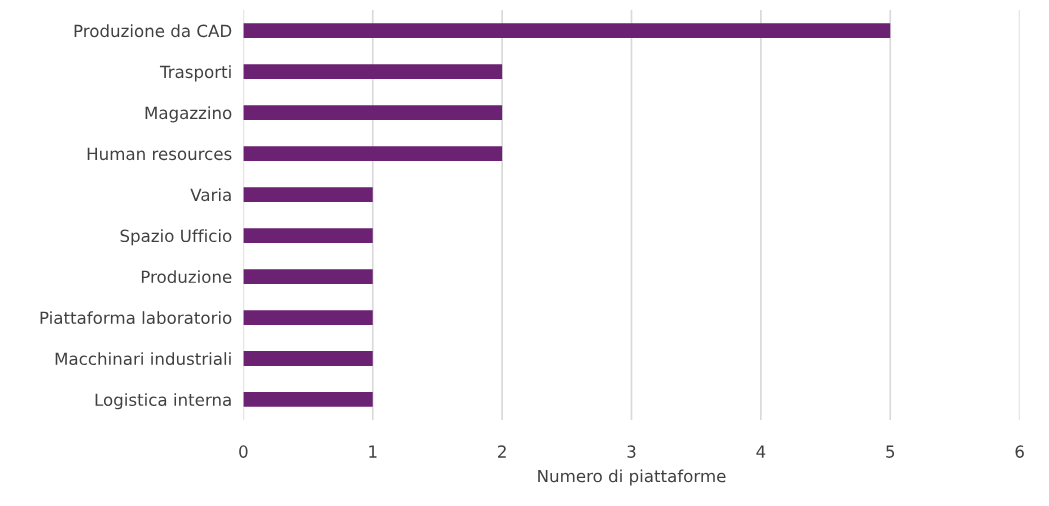 Image resolution: width=1049 pixels, height=506 pixels. What do you see at coordinates (163, 401) in the screenshot?
I see `y-tick-label: Logistica interna` at bounding box center [163, 401].